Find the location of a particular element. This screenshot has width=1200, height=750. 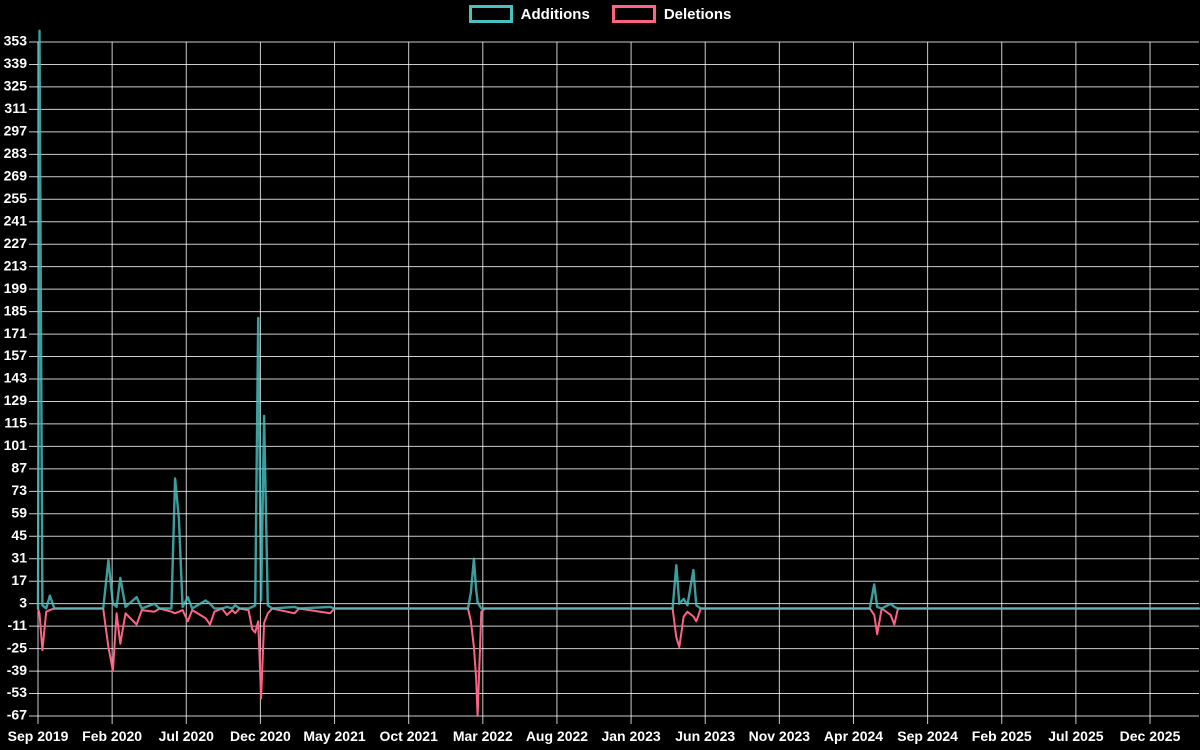

y-tick-label: -53 is located at coordinates (17, 692).